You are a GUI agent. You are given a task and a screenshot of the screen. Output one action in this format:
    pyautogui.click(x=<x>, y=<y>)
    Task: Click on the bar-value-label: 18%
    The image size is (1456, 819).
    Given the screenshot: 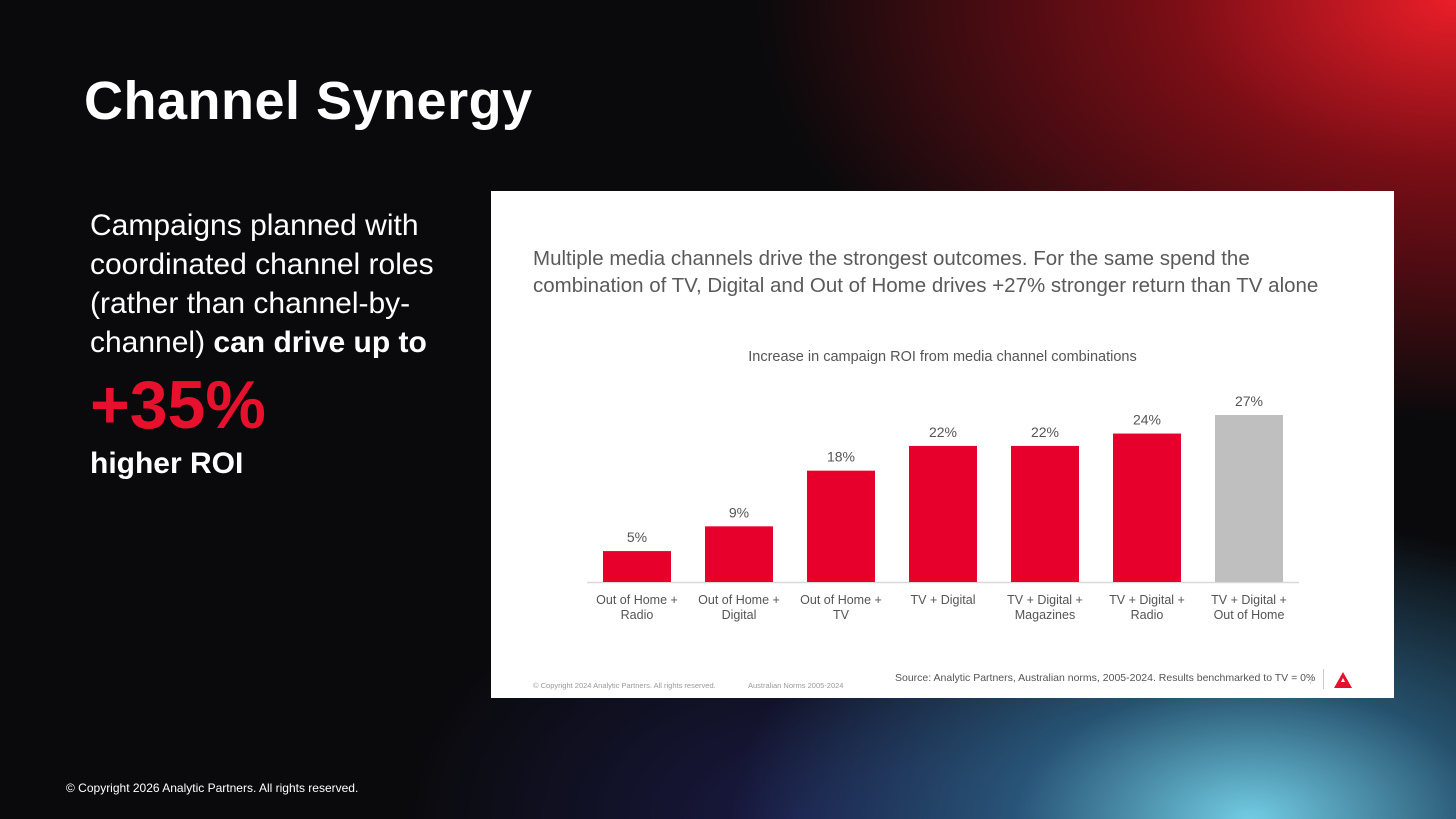 What is the action you would take?
    pyautogui.click(x=841, y=457)
    